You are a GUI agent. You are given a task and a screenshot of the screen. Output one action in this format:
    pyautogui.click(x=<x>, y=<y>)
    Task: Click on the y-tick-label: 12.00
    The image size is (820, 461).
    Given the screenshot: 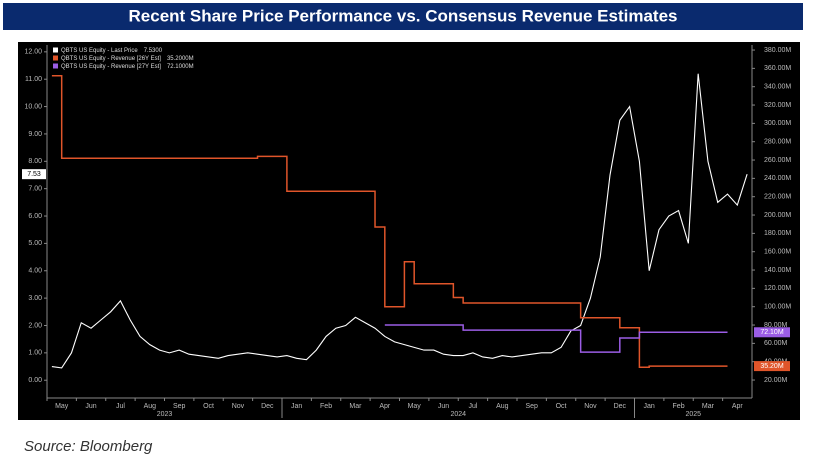 What is the action you would take?
    pyautogui.click(x=33, y=52)
    